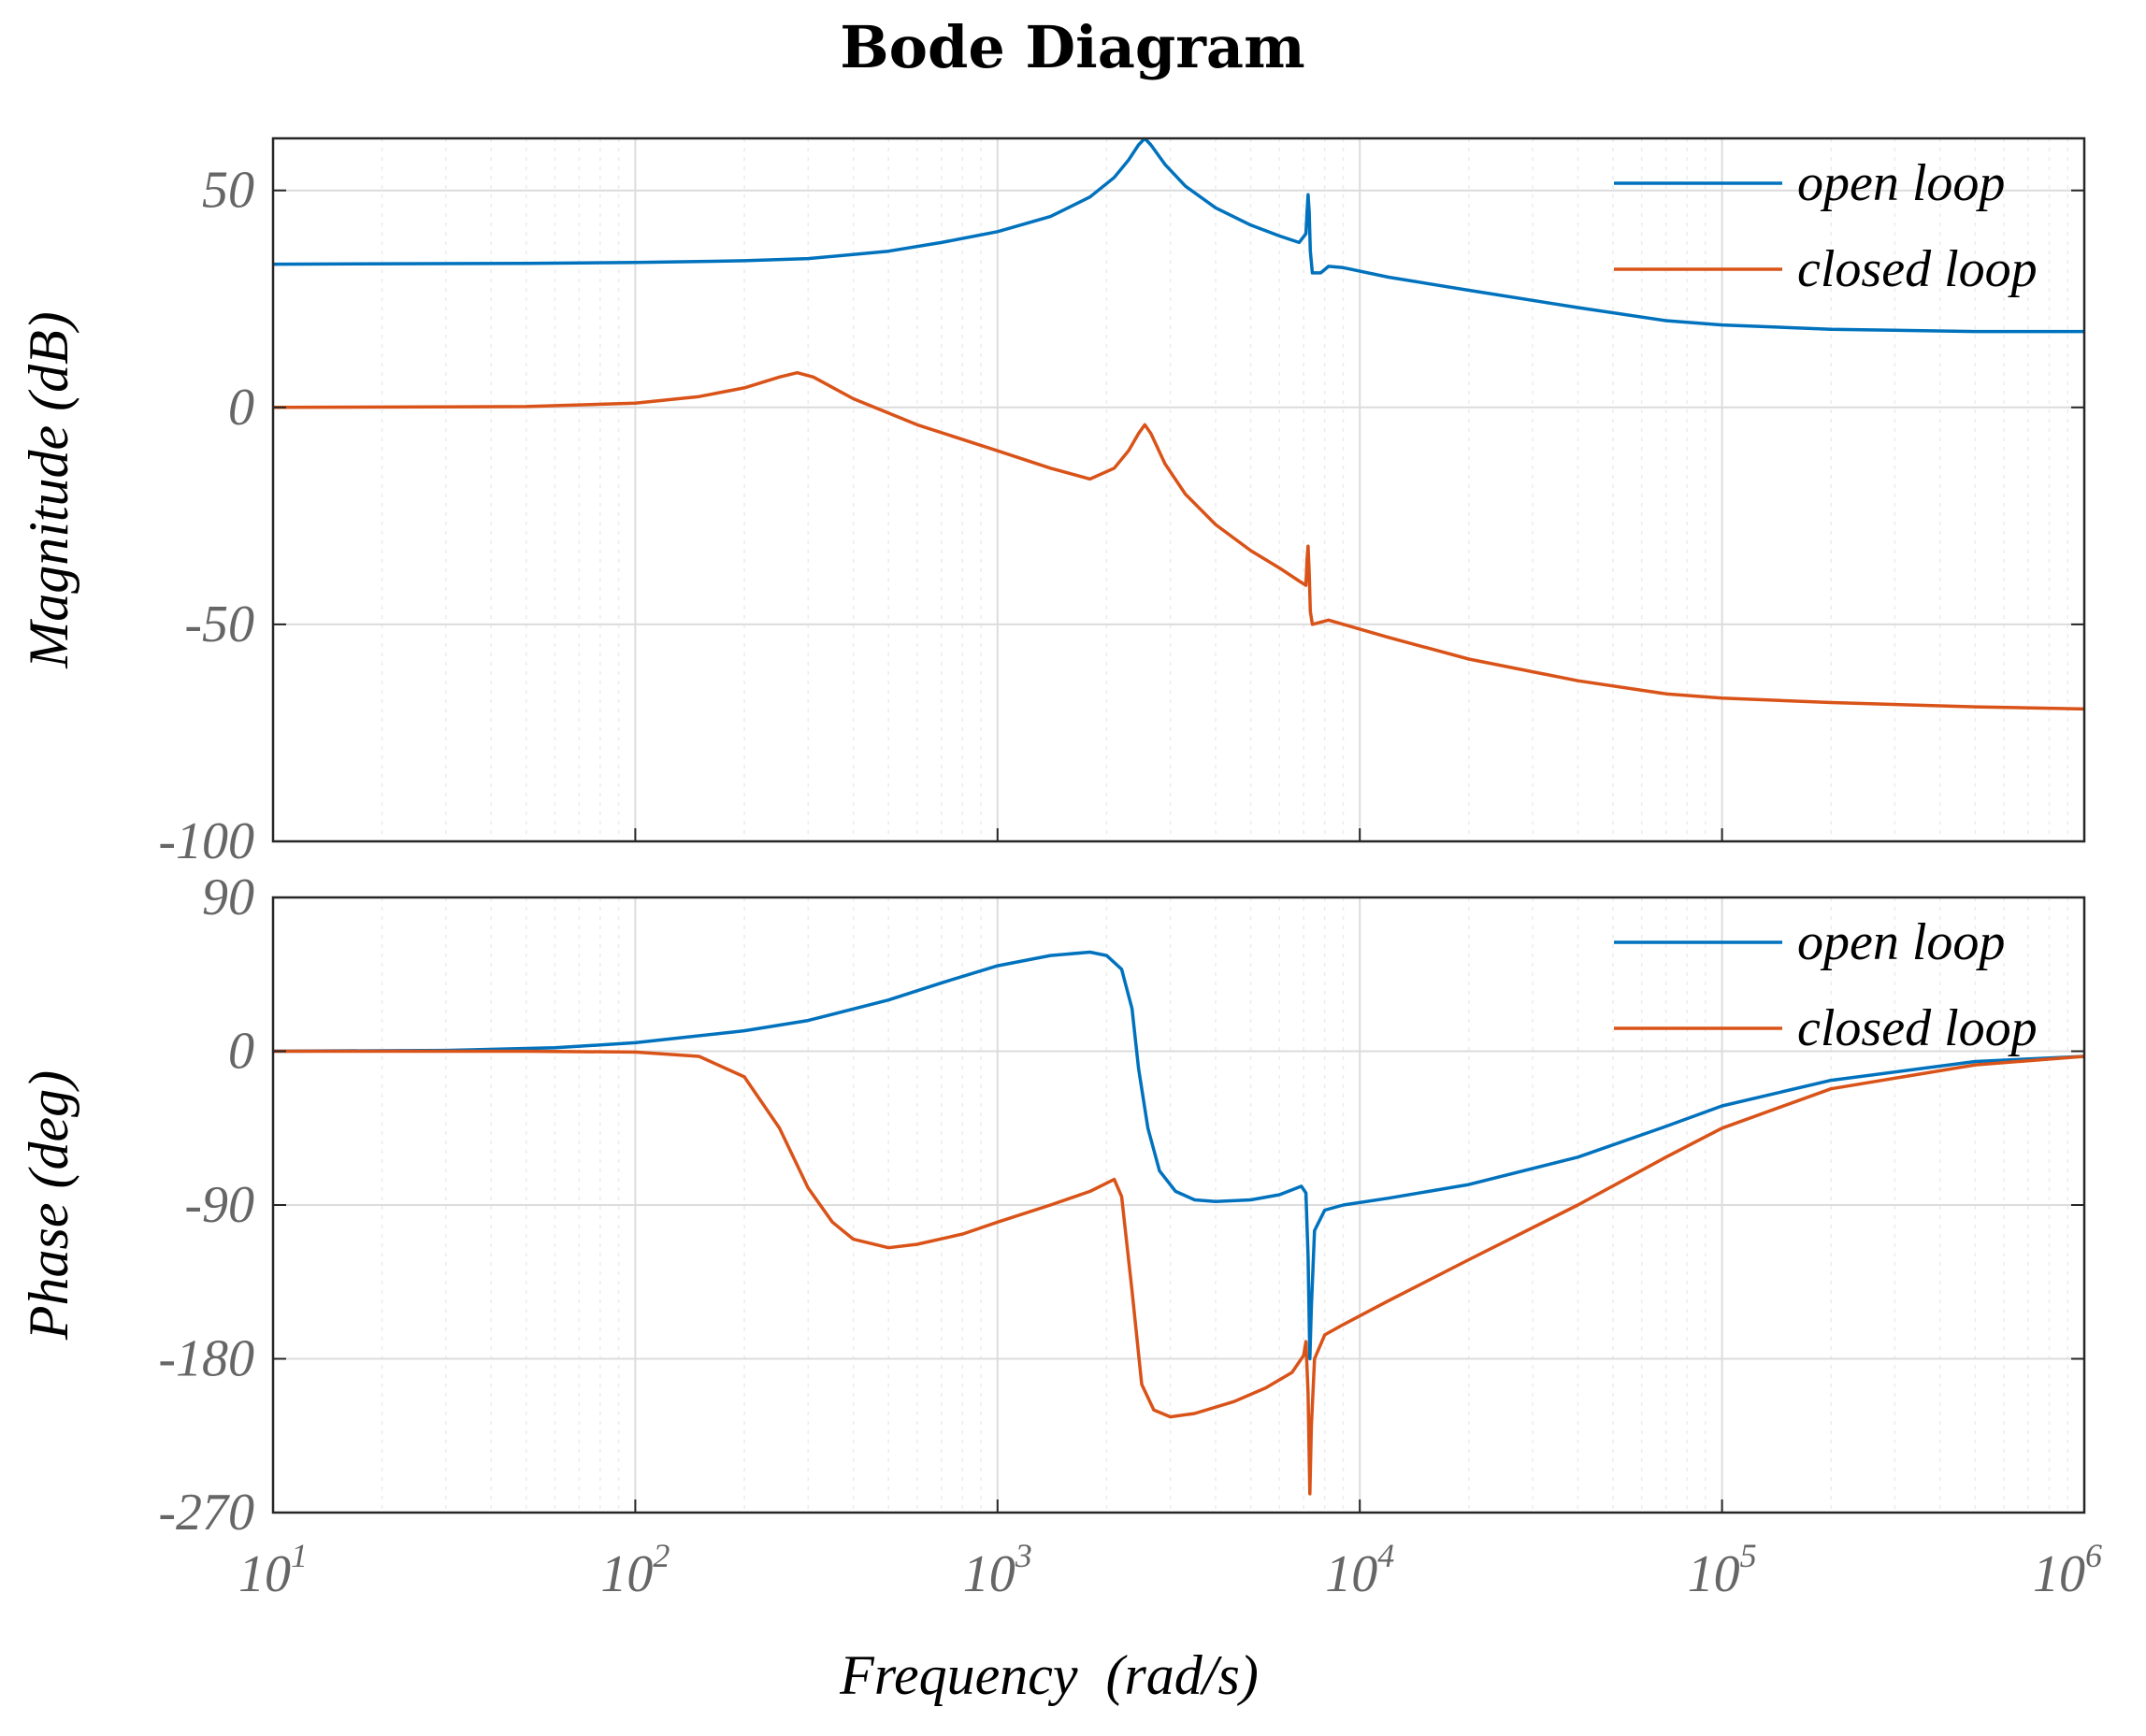 The image size is (2146, 1736). I want to click on y-tick-label: -90, so click(219, 1205).